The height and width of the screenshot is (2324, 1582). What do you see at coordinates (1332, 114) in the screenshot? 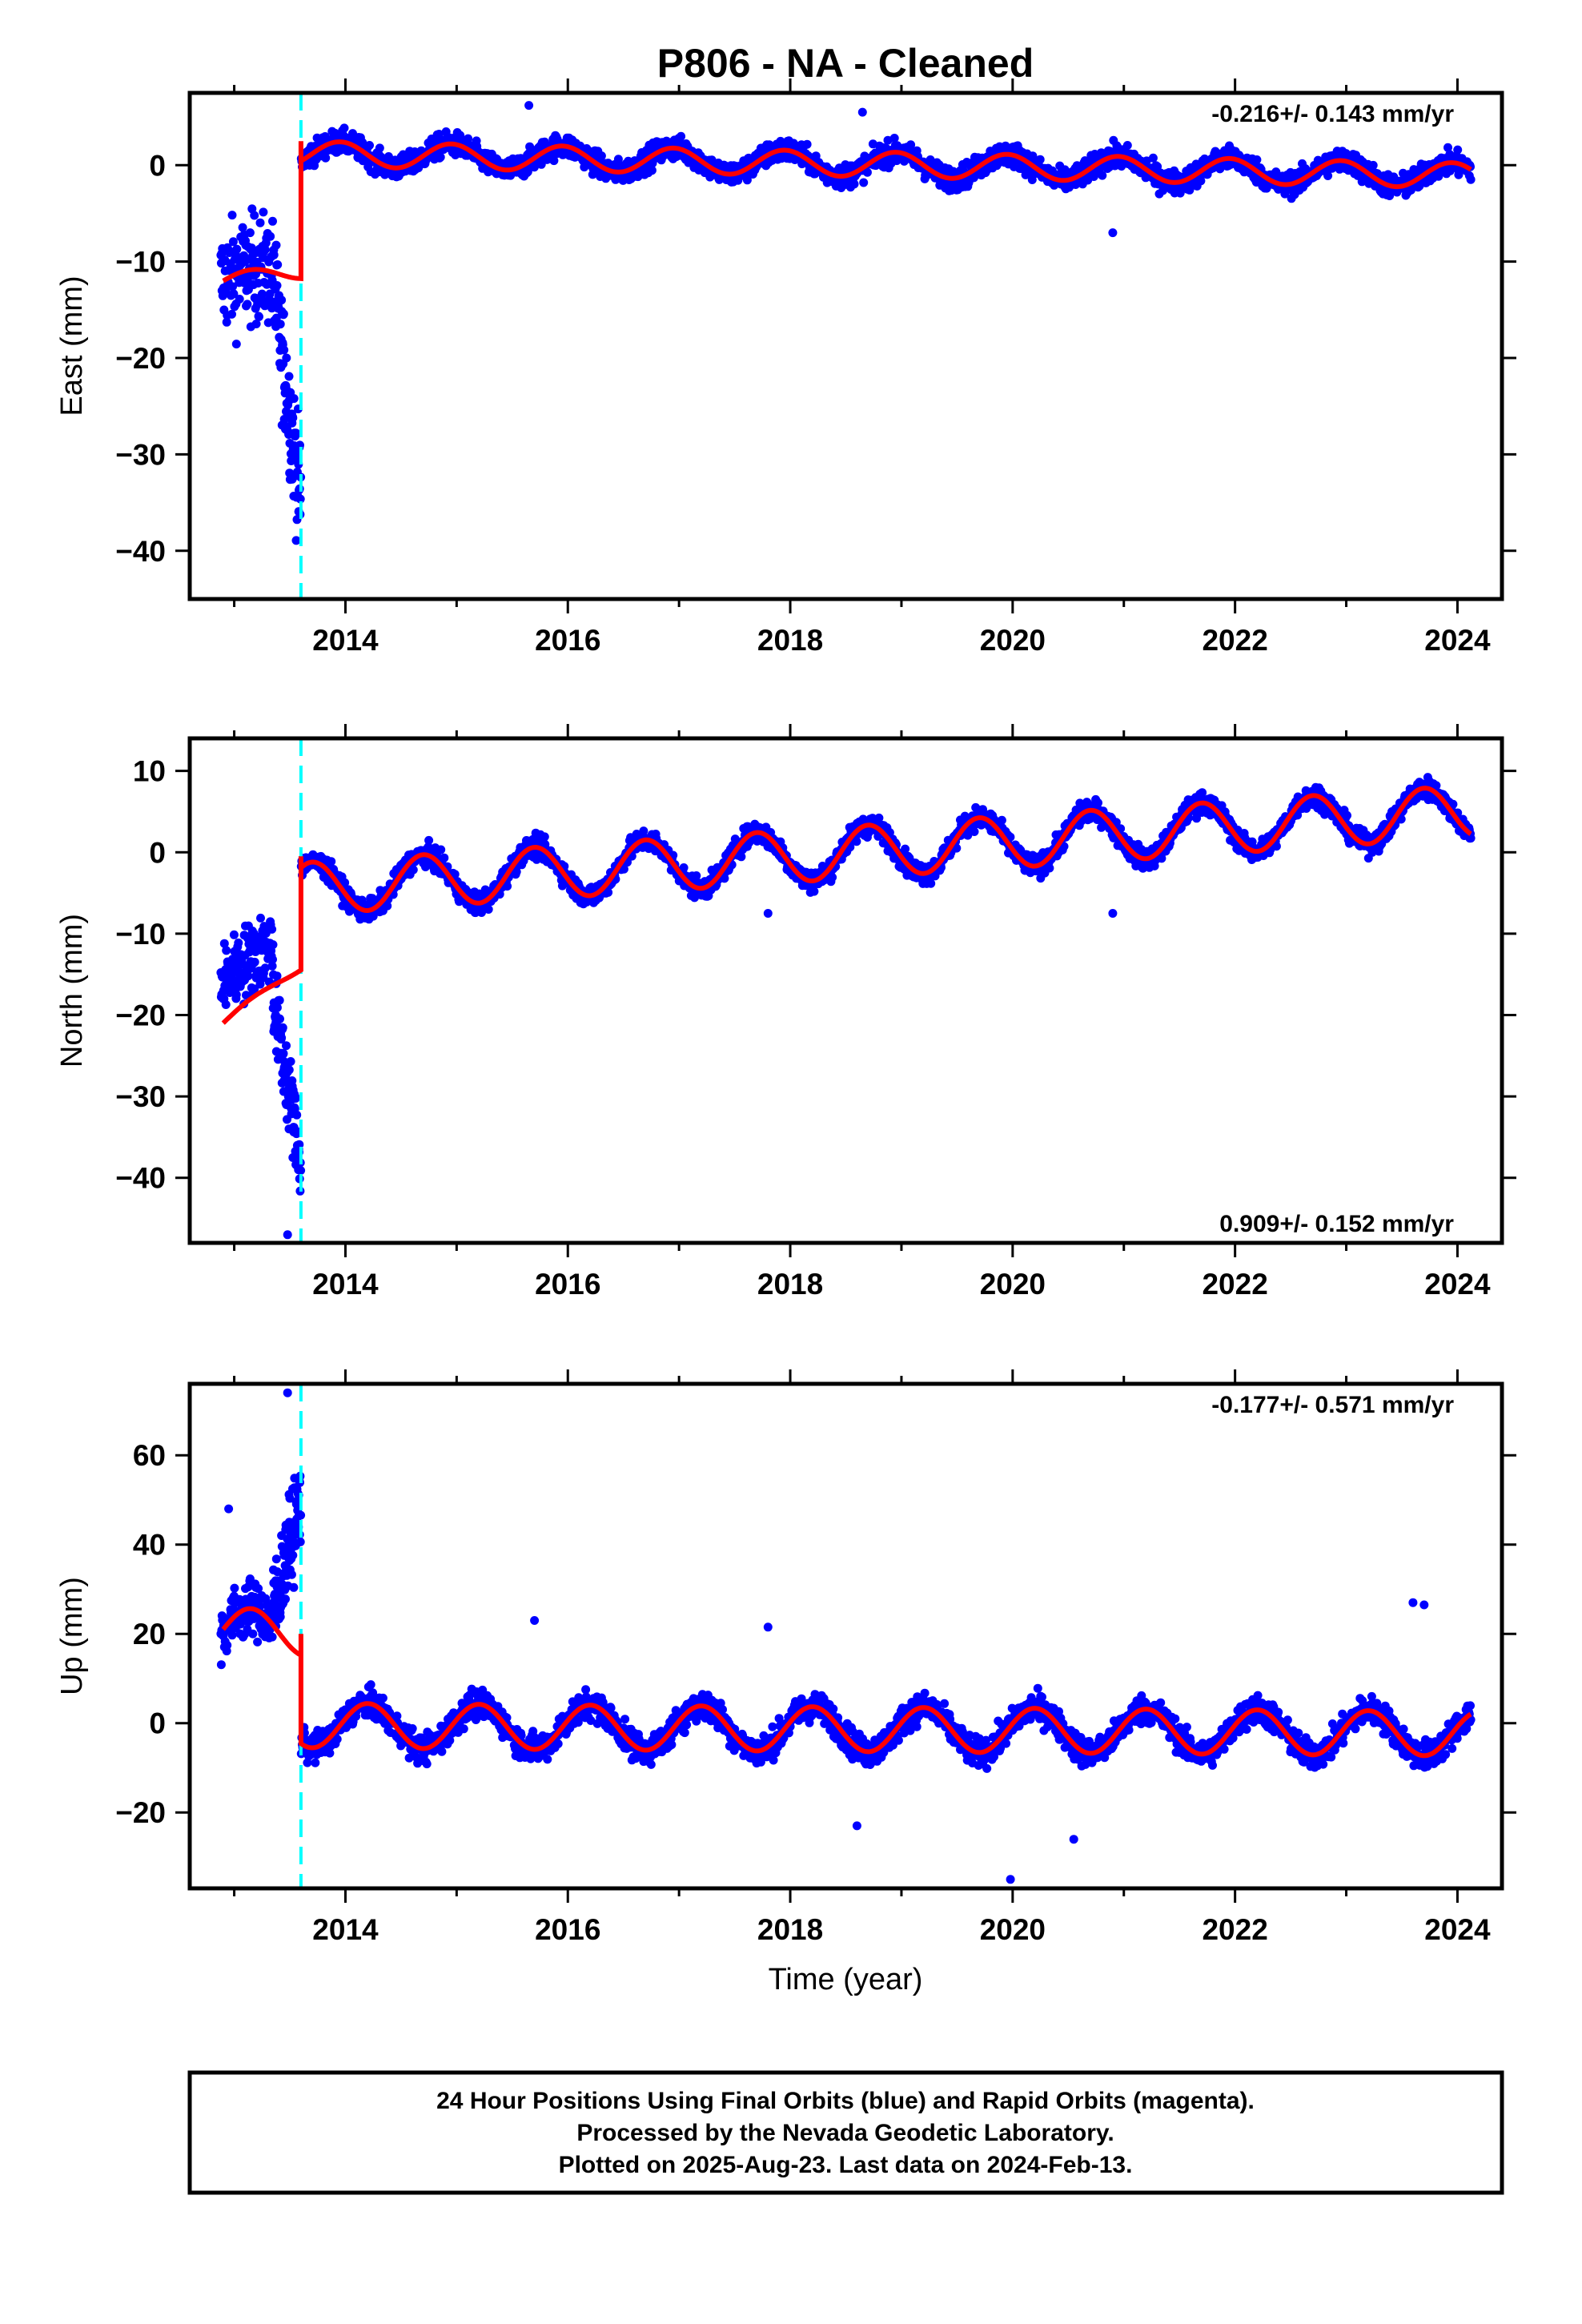
I see `rate-label: -0.216+/- 0.143 mm/yr` at bounding box center [1332, 114].